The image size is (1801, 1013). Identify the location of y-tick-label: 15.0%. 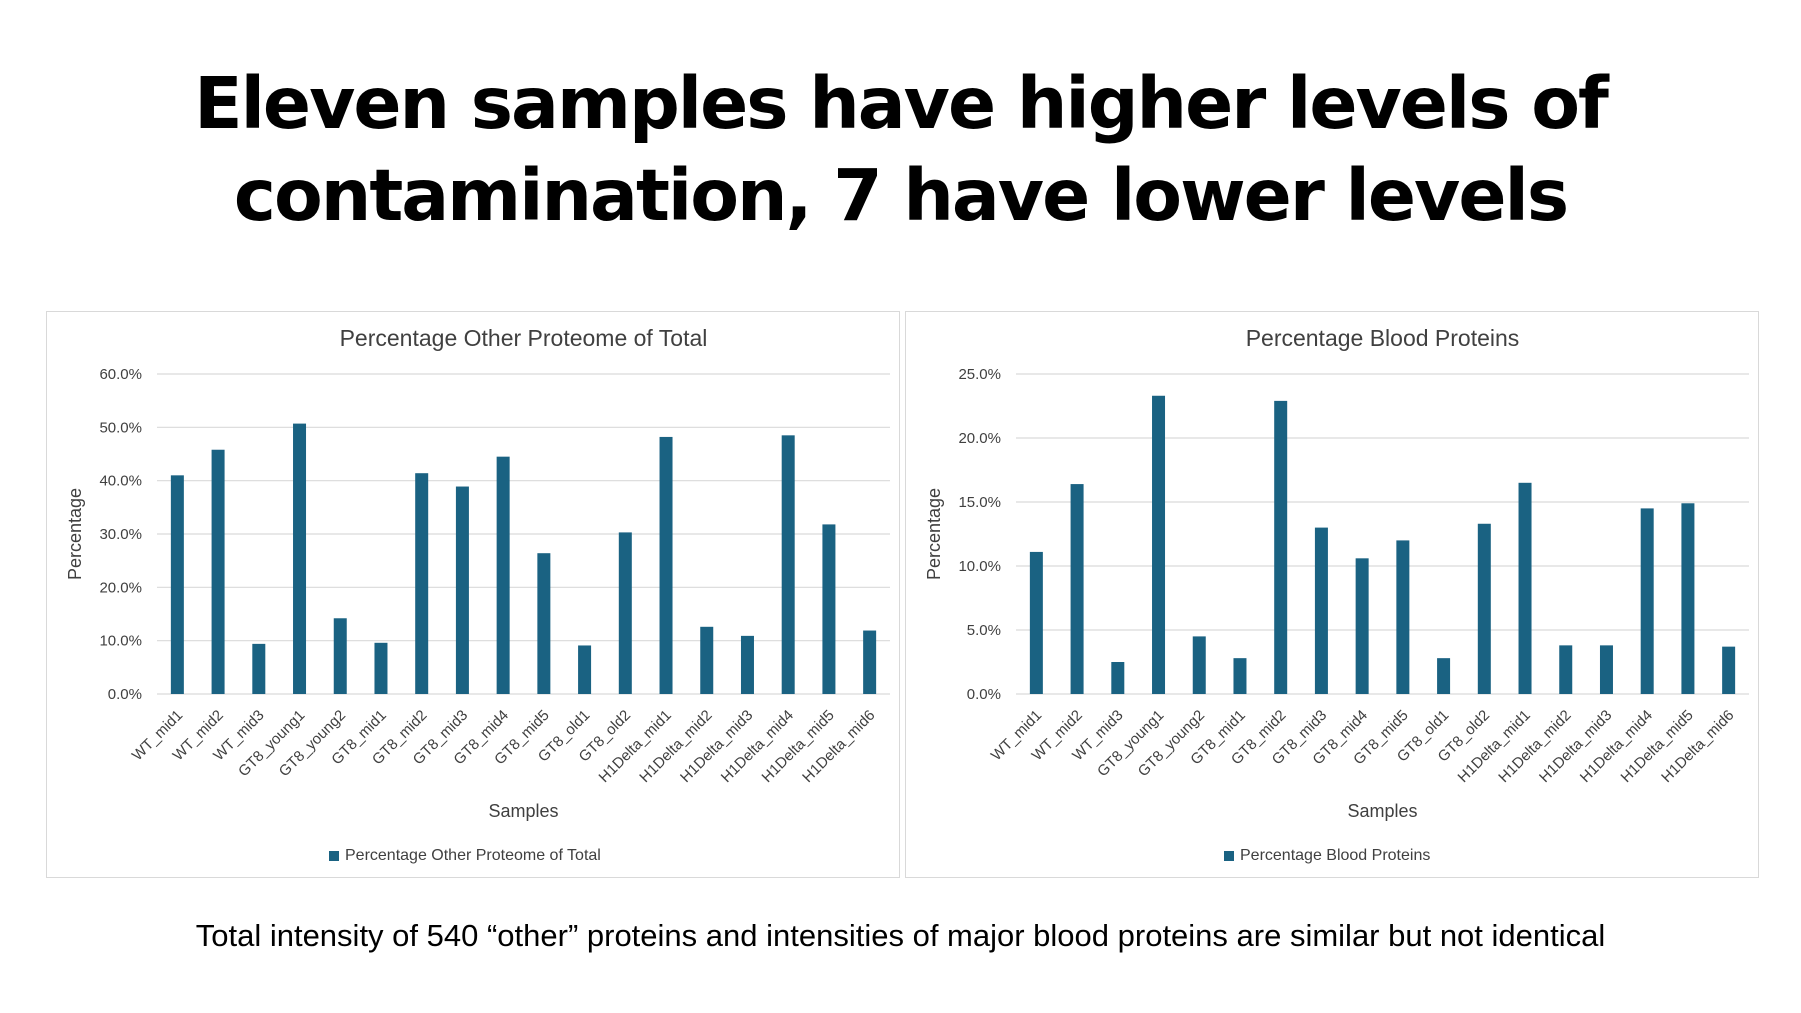
(979, 502).